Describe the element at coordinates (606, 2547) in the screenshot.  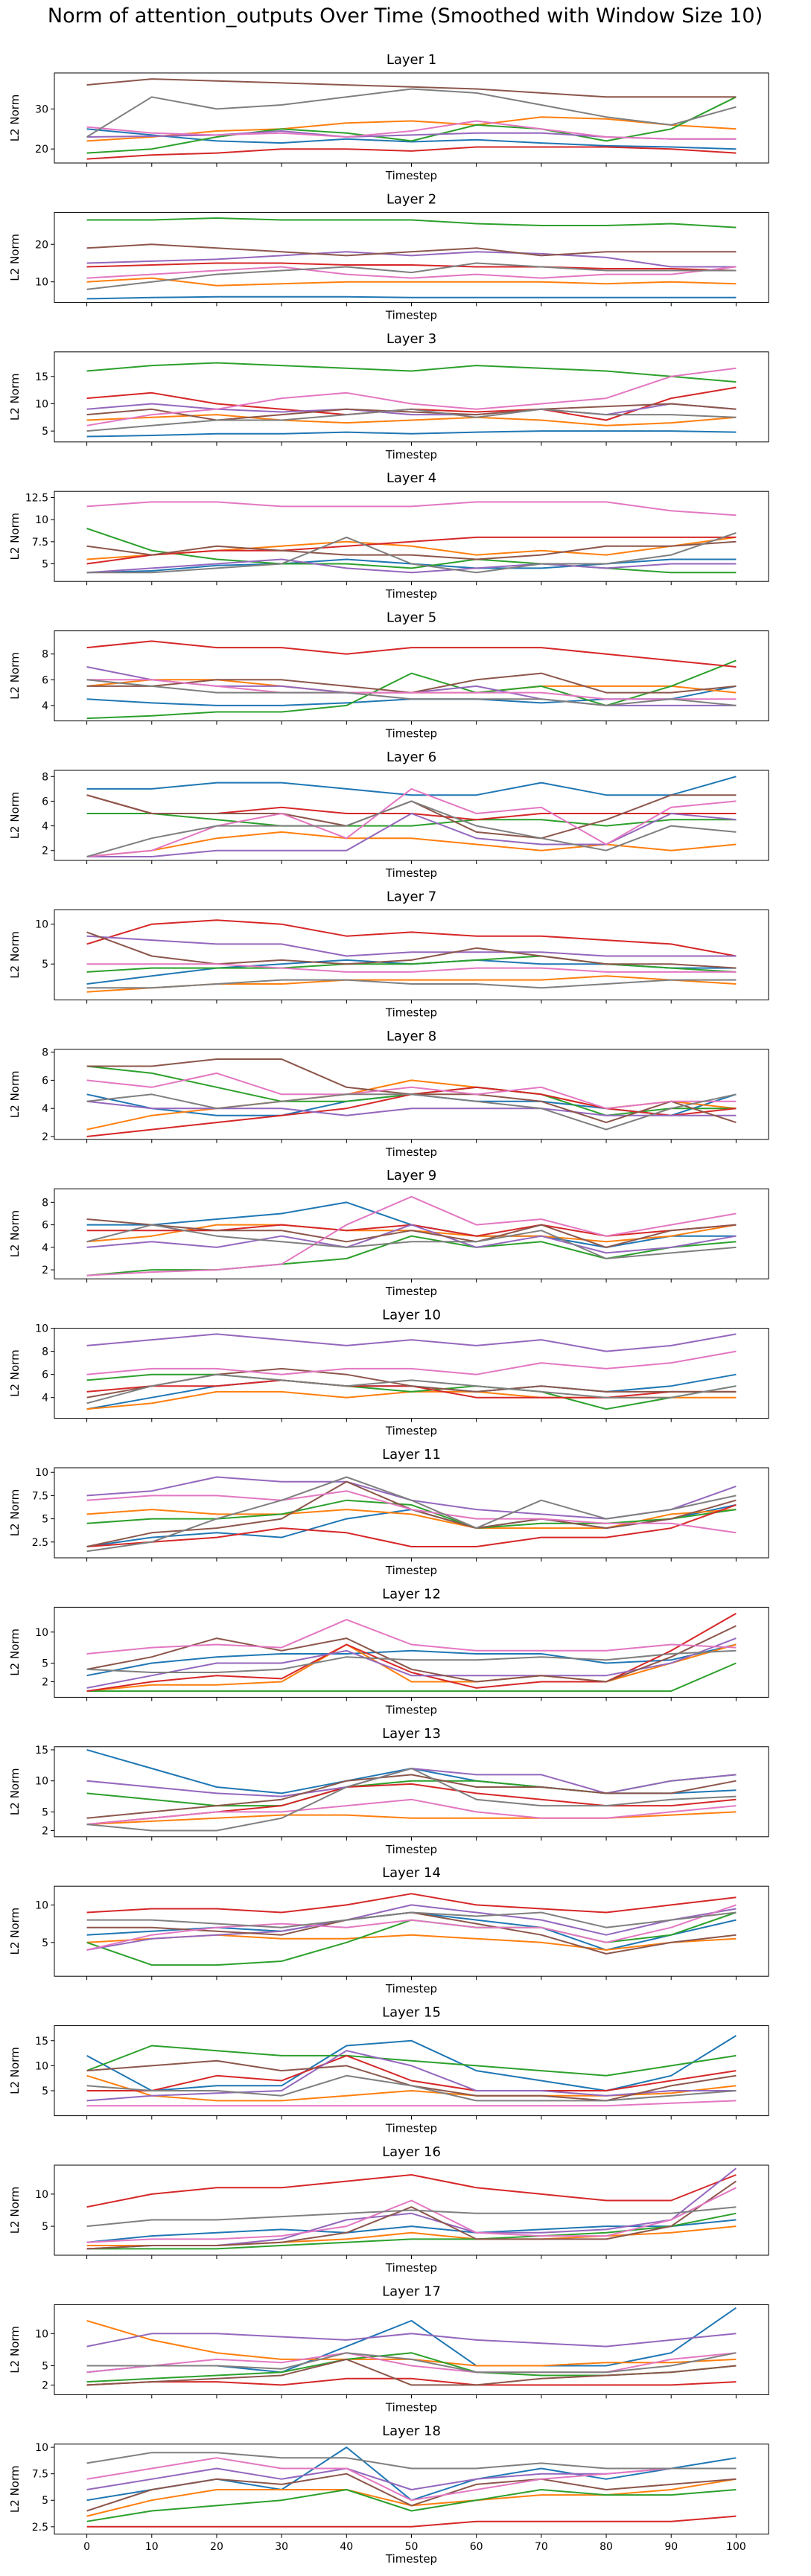
I see `x-tick-label: 80` at that location.